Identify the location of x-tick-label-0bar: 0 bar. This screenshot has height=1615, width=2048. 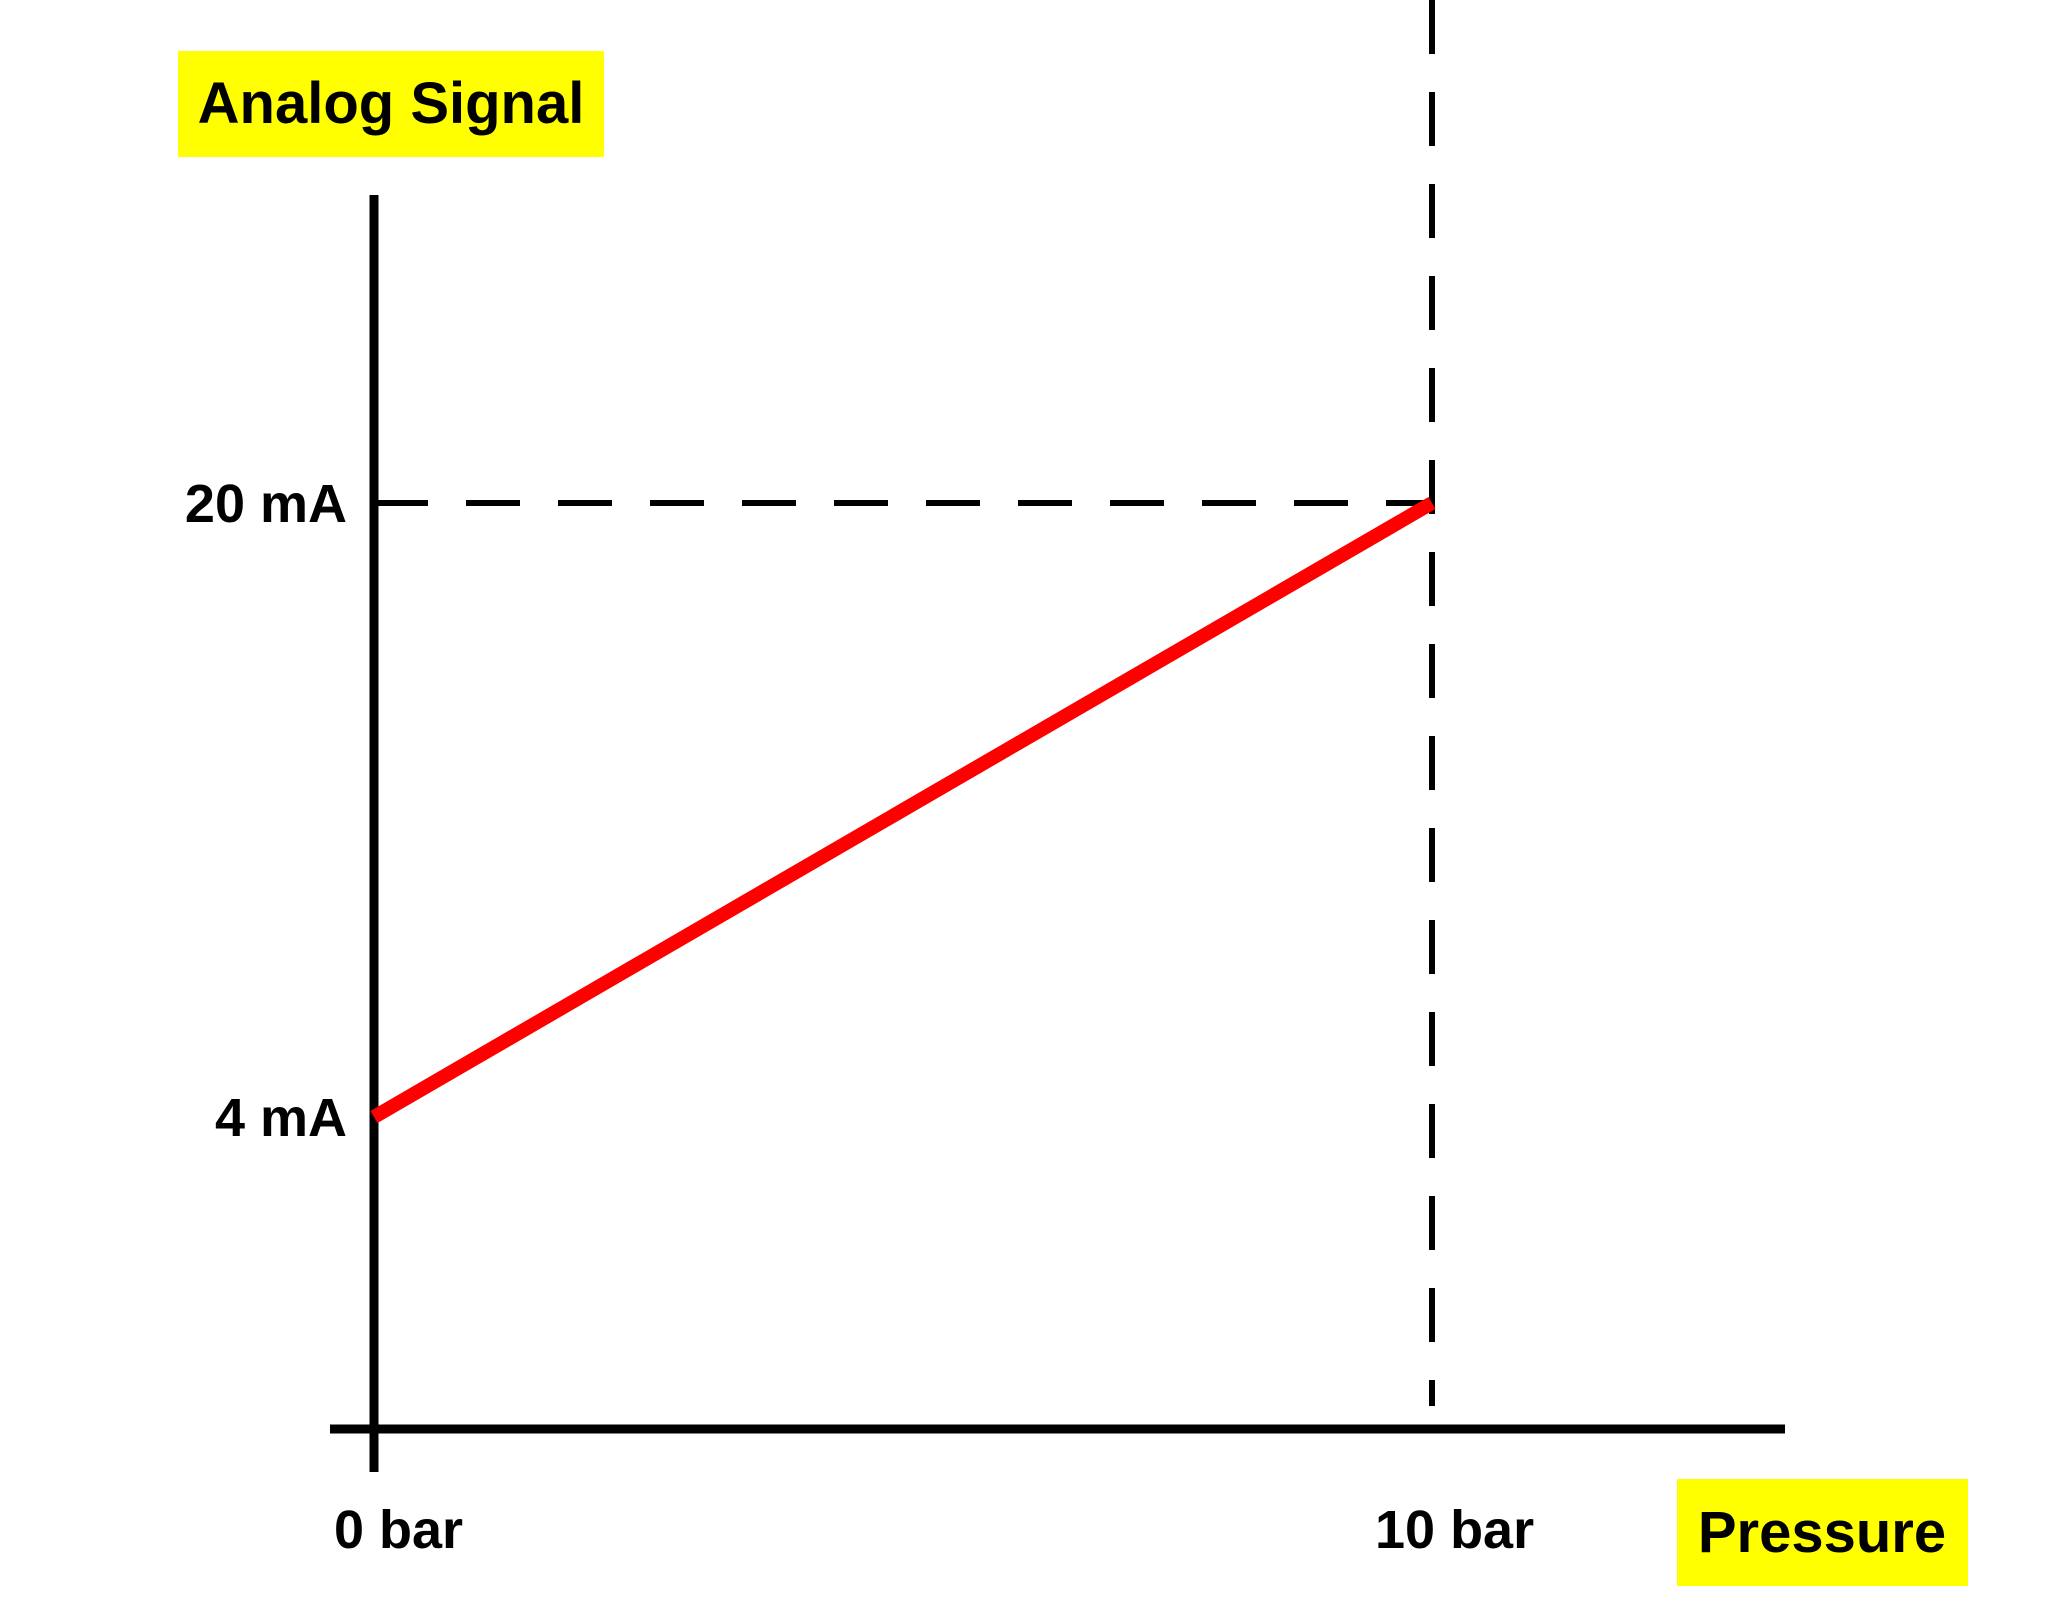
(398, 1530).